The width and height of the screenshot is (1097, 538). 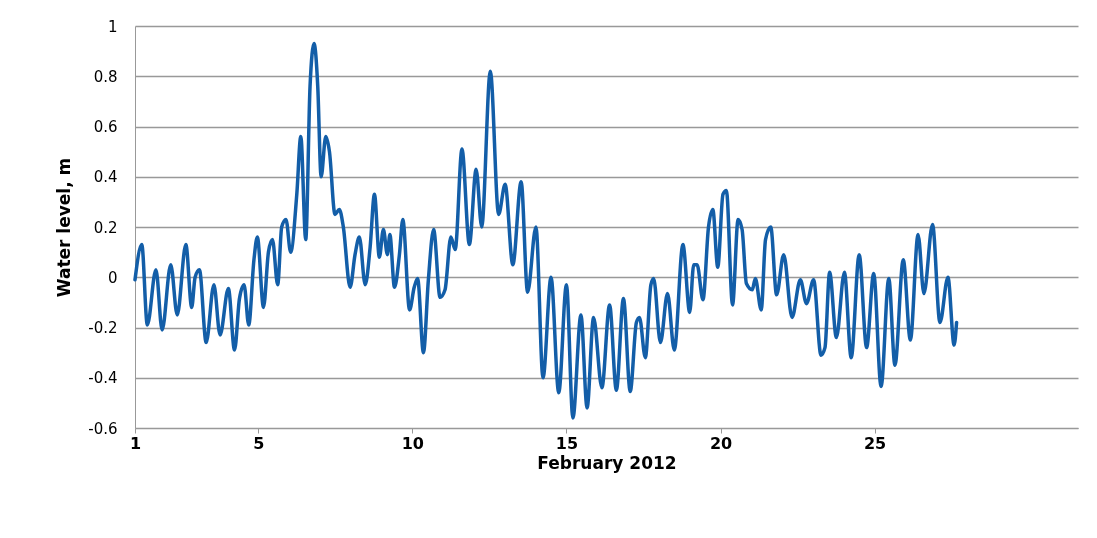 What do you see at coordinates (105, 177) in the screenshot?
I see `y-tick-label: 0.4` at bounding box center [105, 177].